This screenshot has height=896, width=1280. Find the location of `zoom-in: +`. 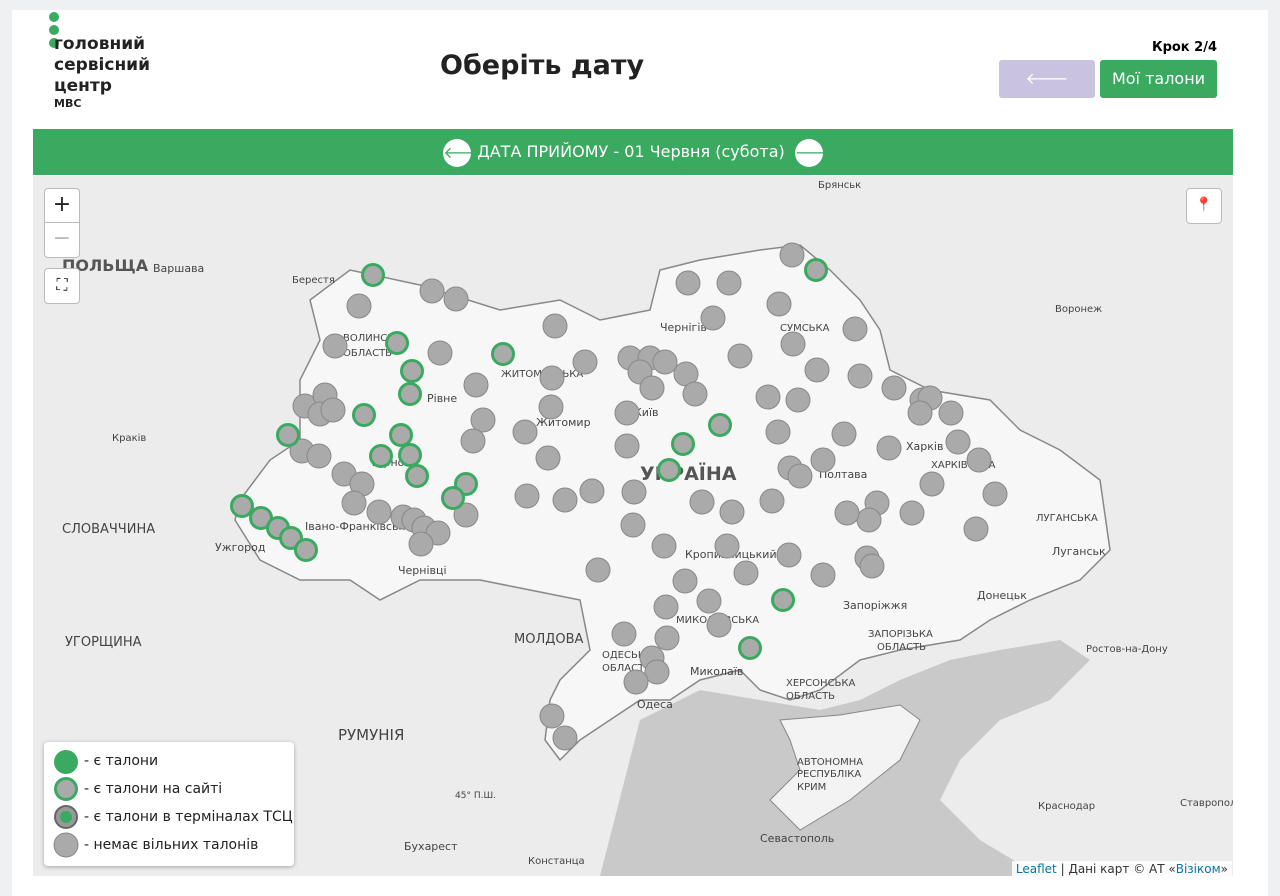

zoom-in: + is located at coordinates (62, 206).